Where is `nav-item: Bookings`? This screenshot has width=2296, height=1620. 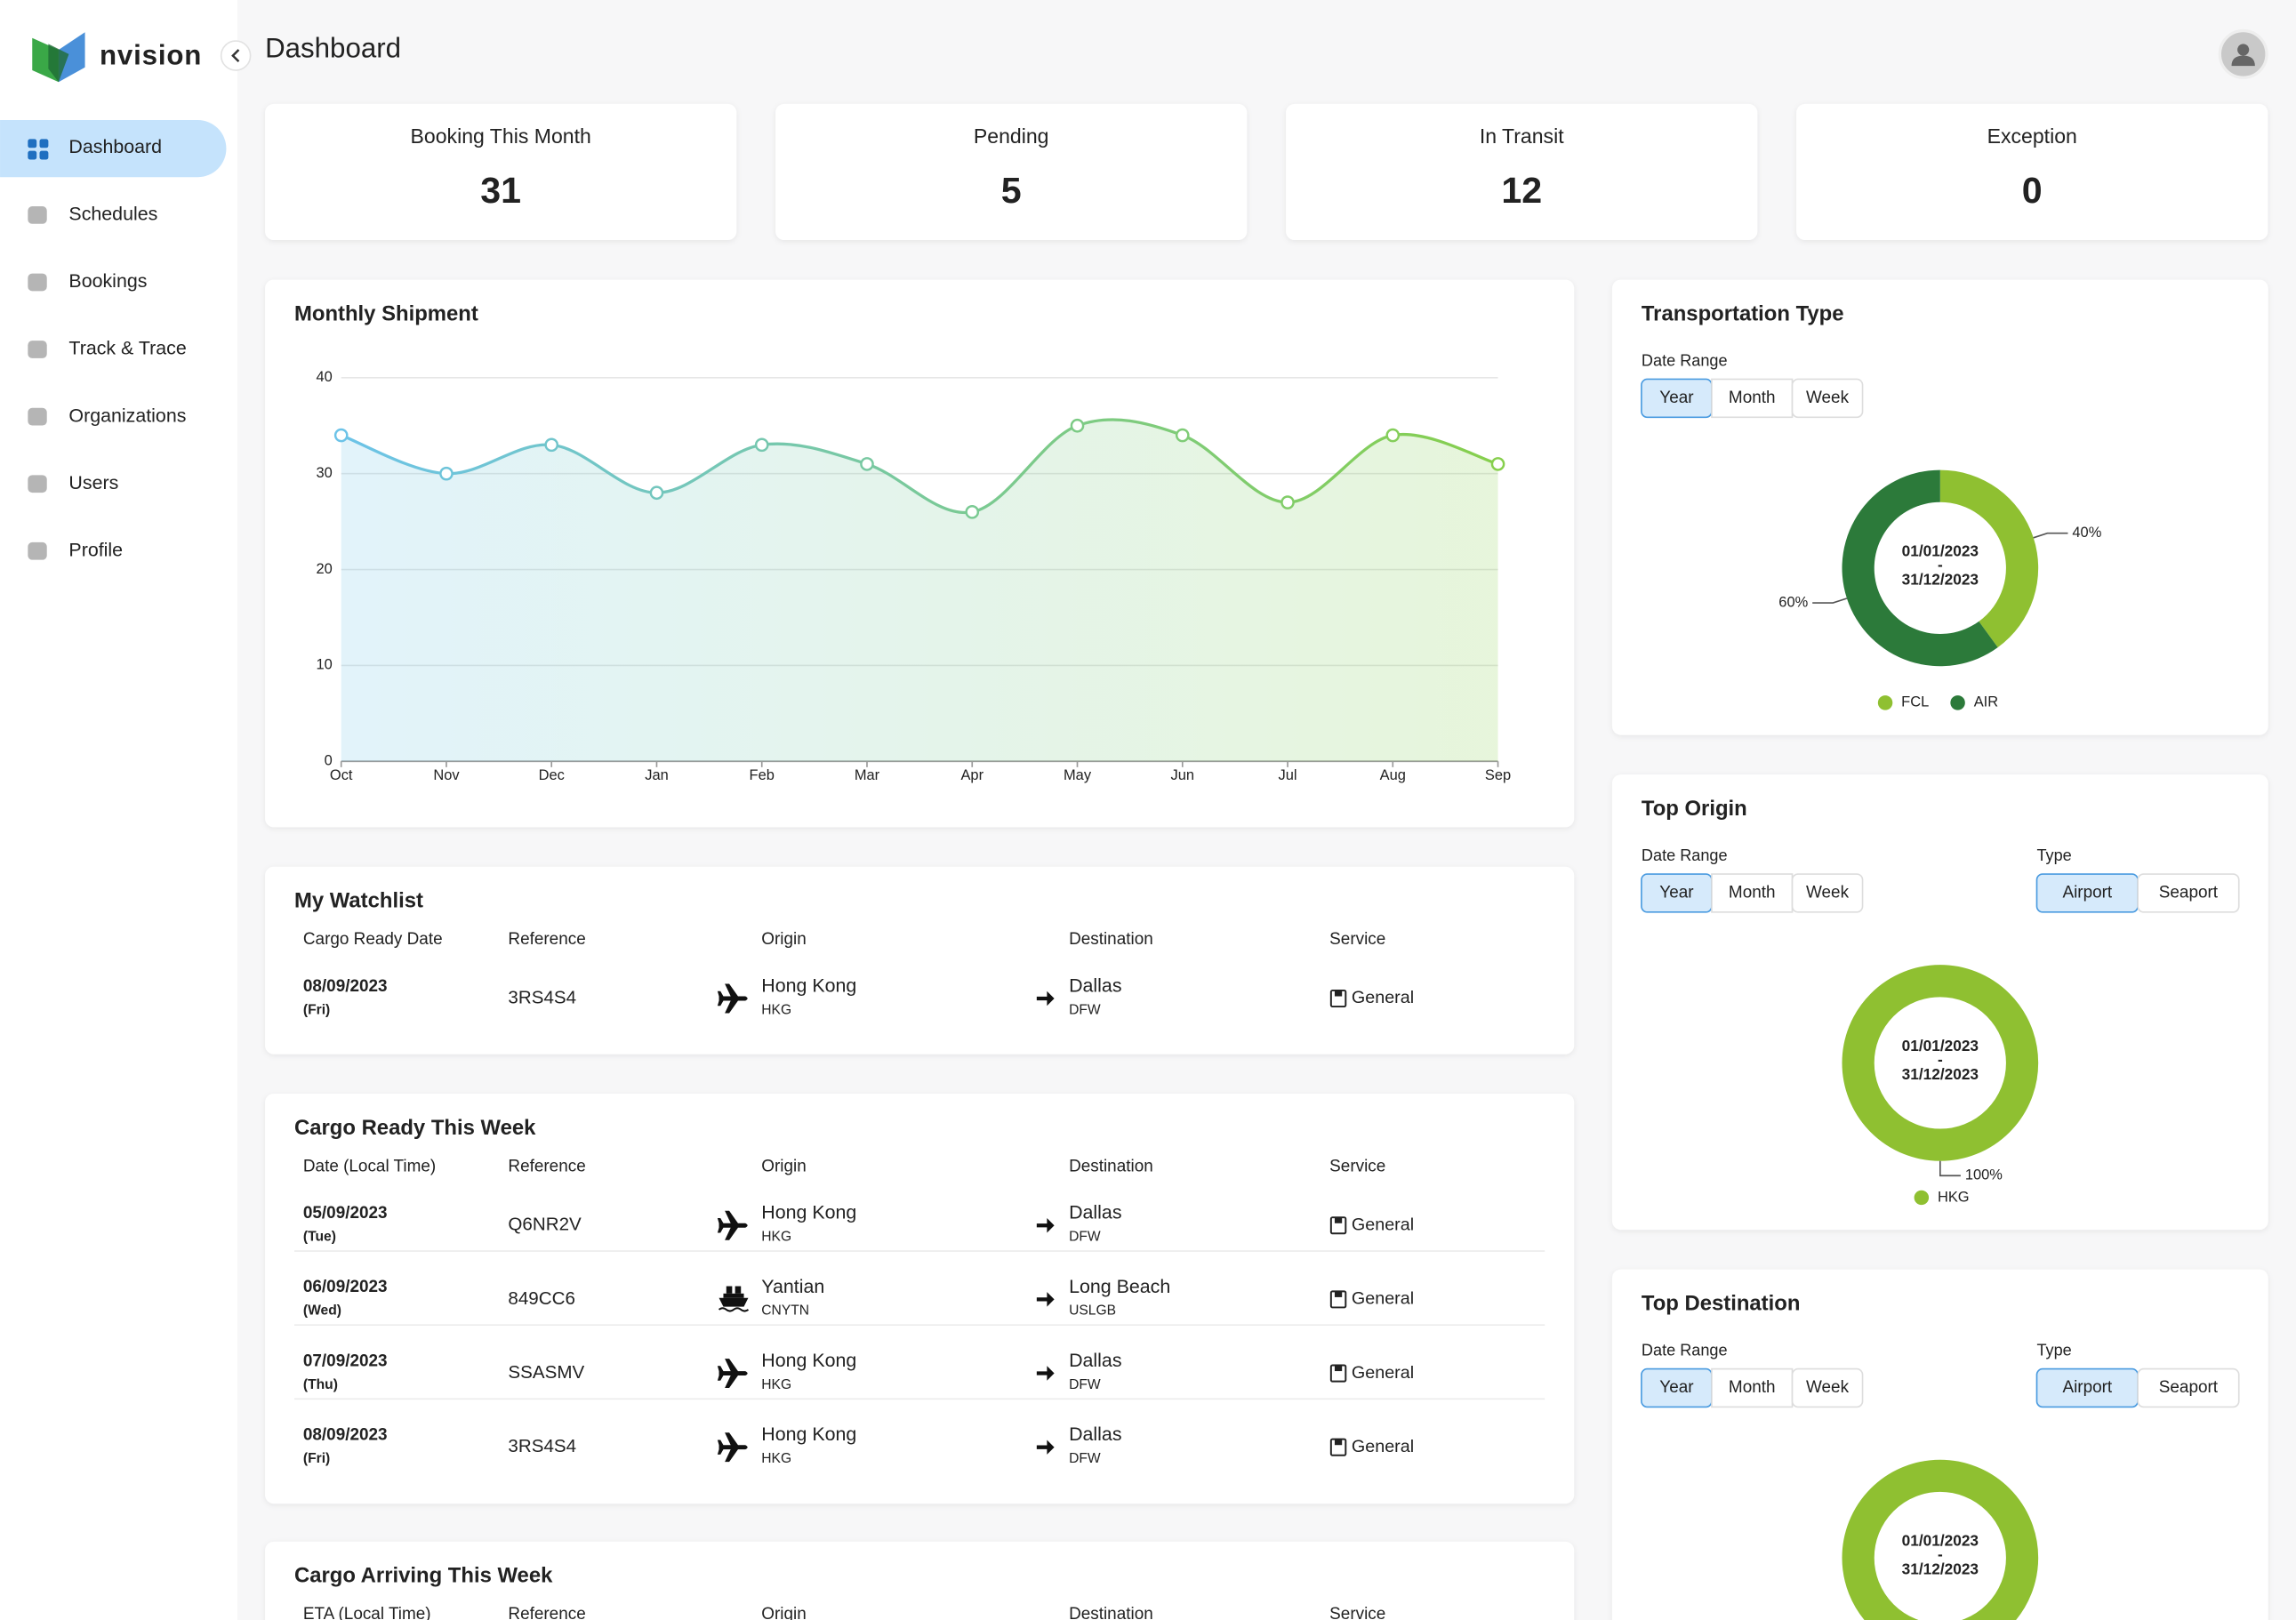 nav-item: Bookings is located at coordinates (107, 281).